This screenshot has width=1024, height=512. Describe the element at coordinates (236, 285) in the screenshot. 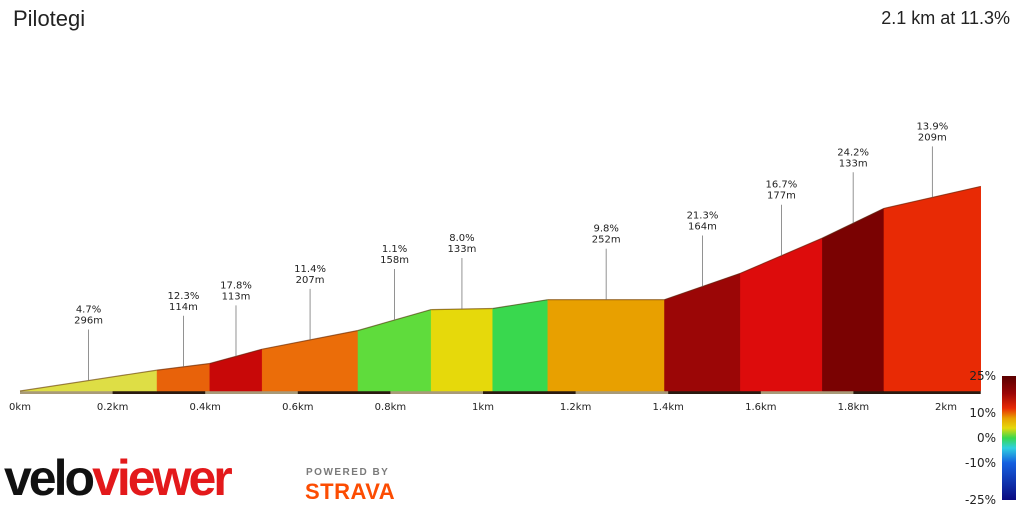

I see `callout-gradient: 17.8%` at that location.